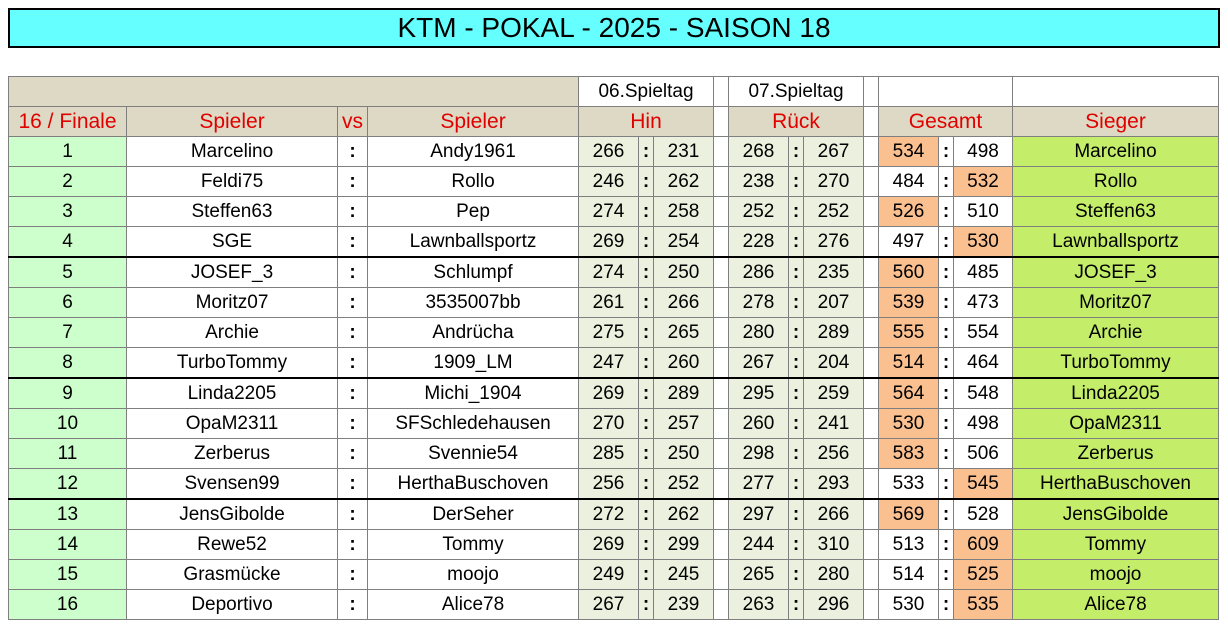 Image resolution: width=1228 pixels, height=628 pixels. I want to click on player2-name: moojo, so click(473, 574).